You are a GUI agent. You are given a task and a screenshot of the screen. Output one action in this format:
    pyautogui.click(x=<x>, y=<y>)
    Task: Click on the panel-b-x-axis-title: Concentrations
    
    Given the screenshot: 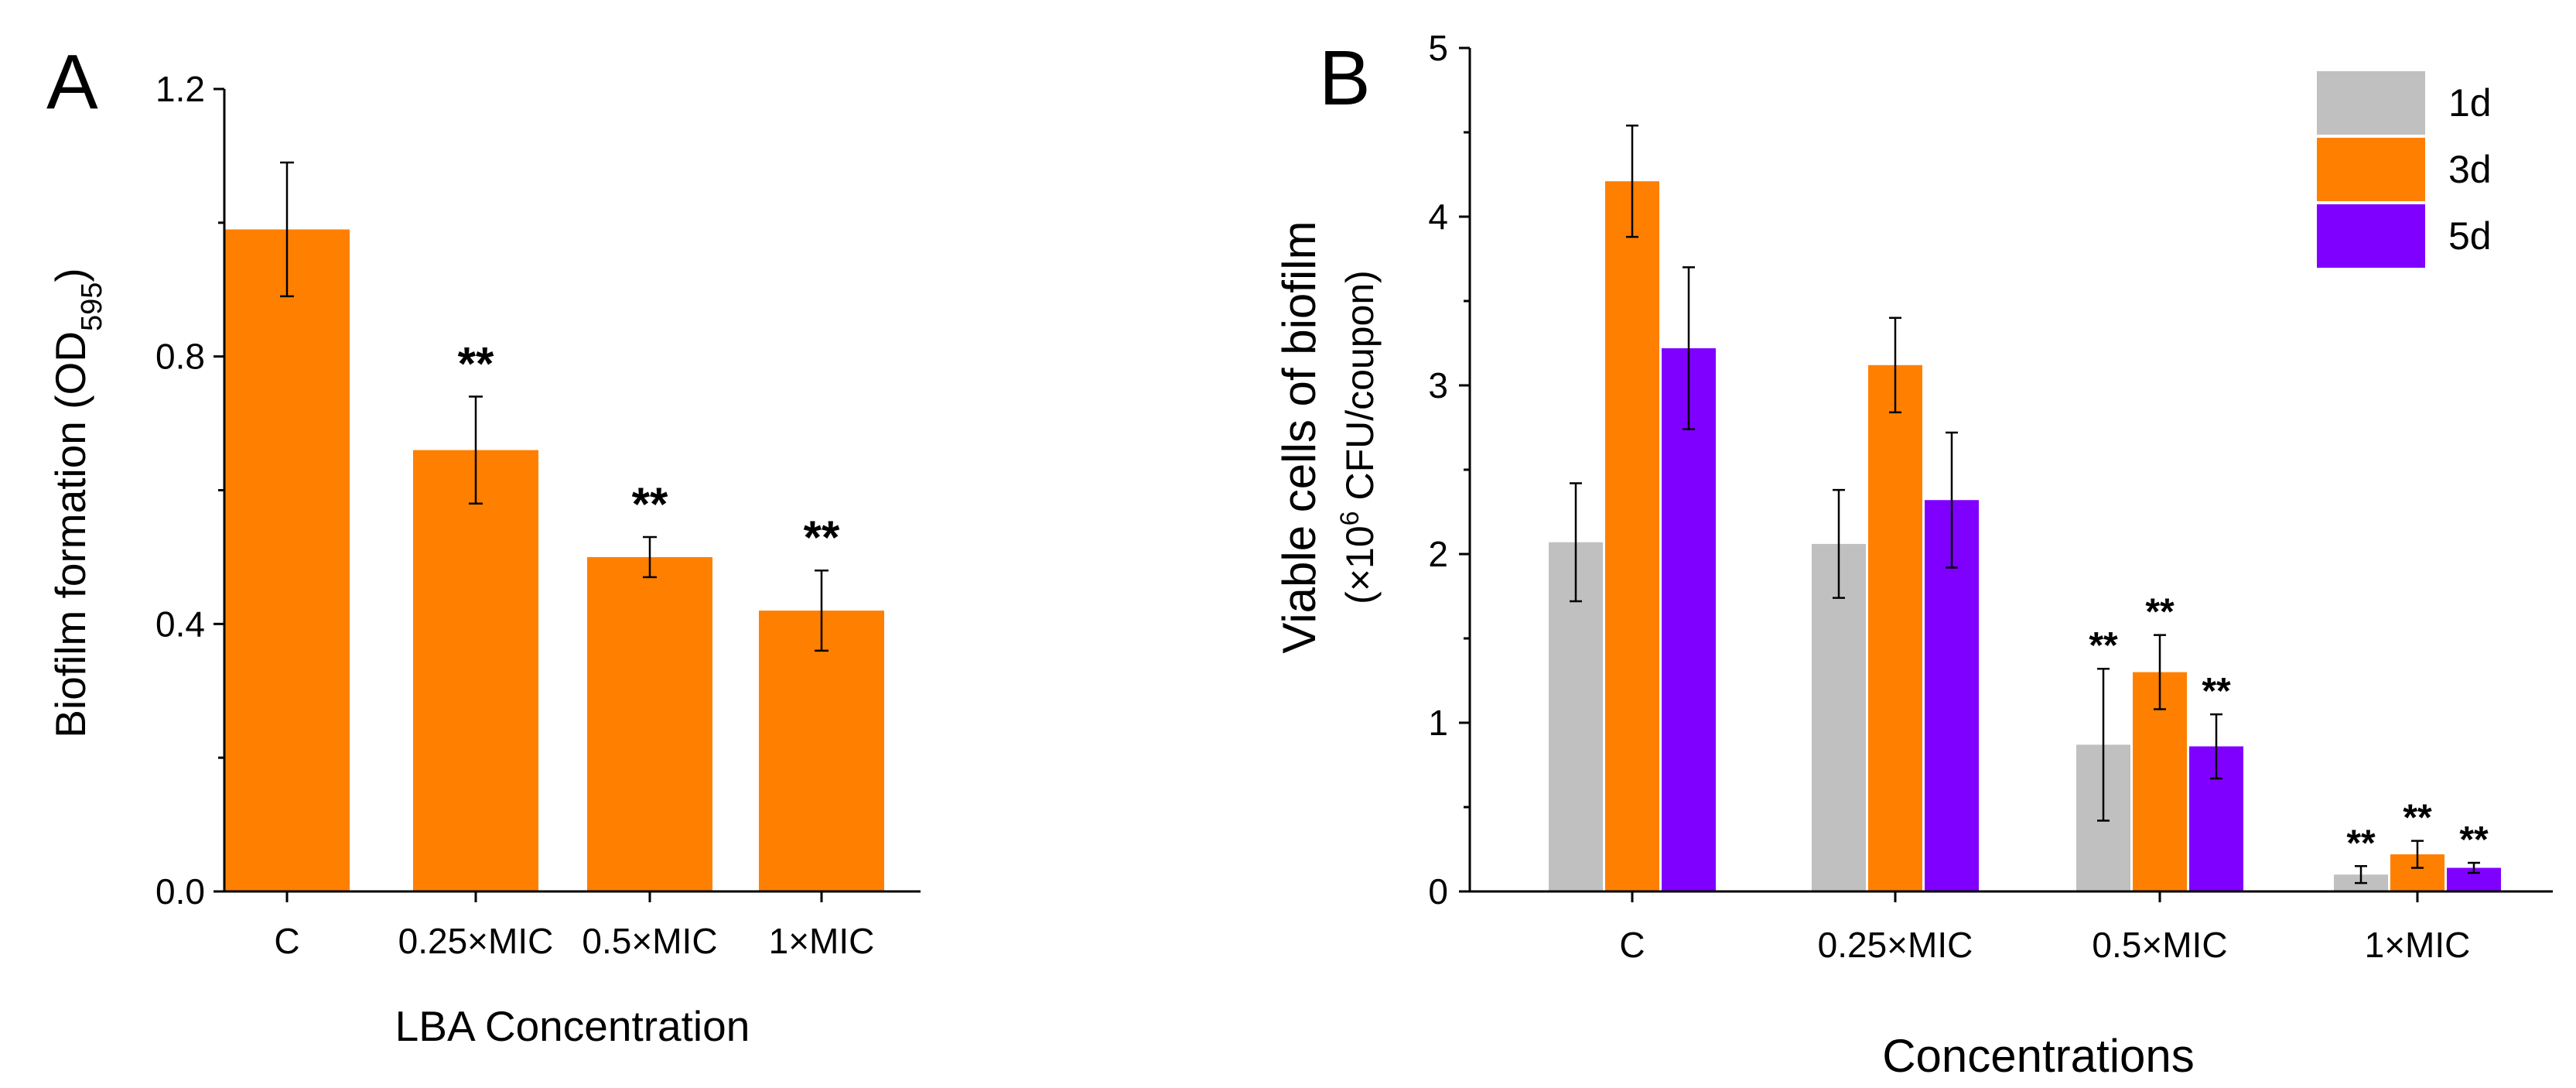 What is the action you would take?
    pyautogui.click(x=2038, y=1056)
    